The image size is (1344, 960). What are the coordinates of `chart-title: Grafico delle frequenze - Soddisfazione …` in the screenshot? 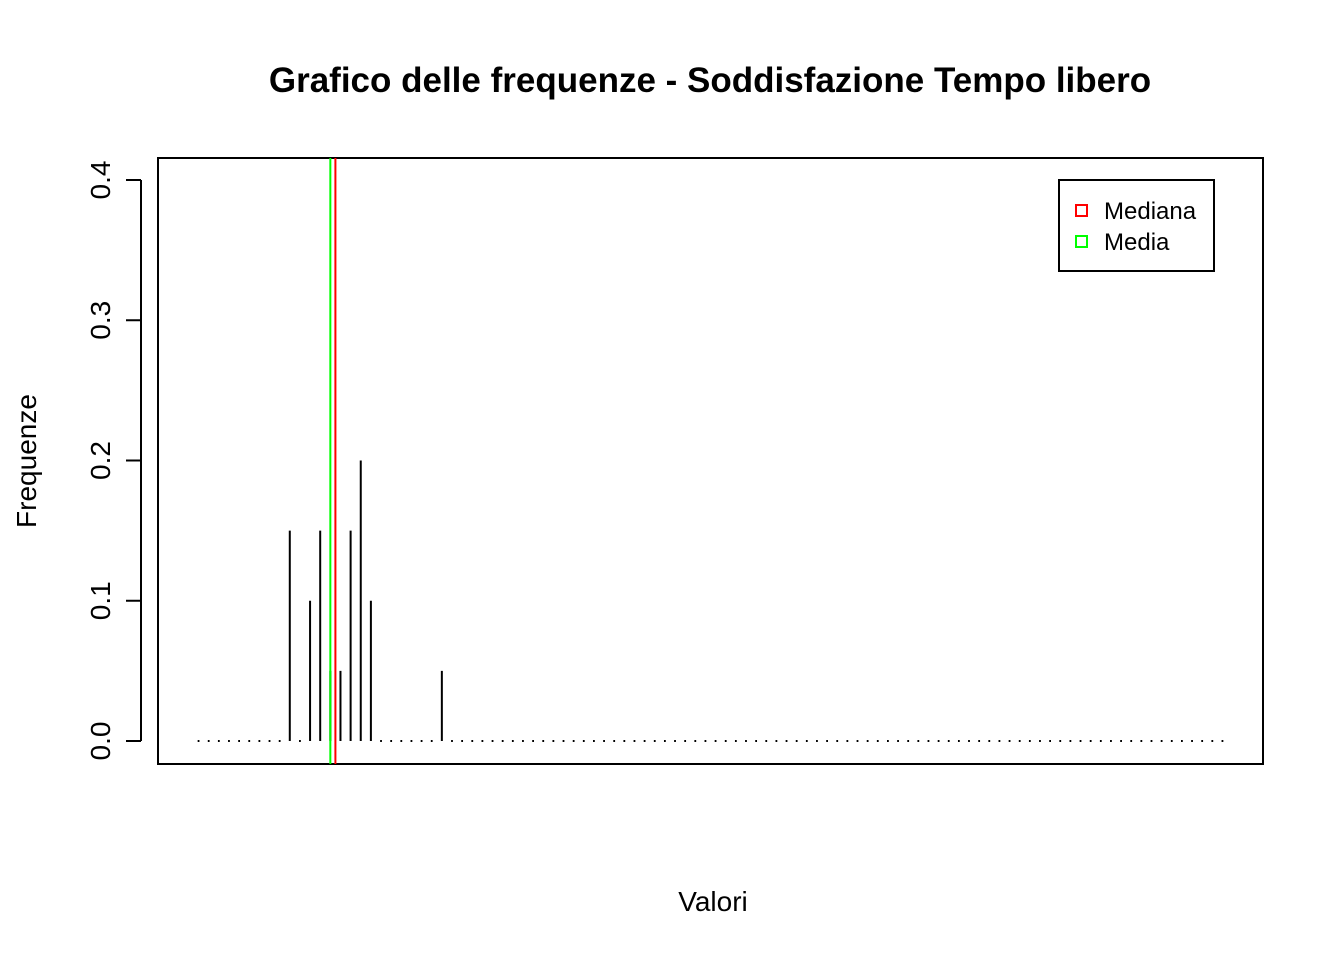 It's located at (710, 80).